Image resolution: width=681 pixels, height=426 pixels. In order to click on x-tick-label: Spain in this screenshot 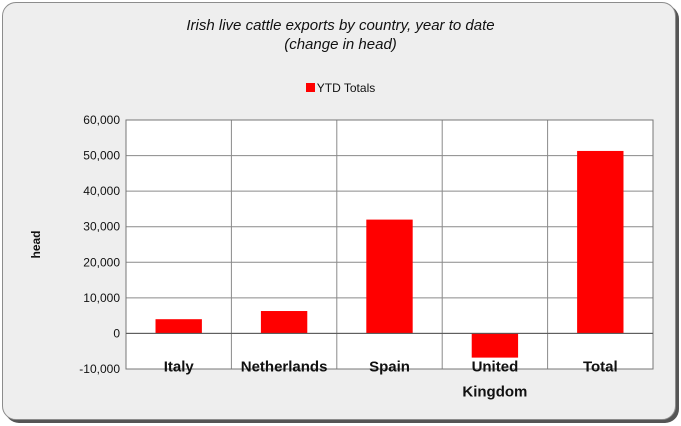, I will do `click(389, 366)`.